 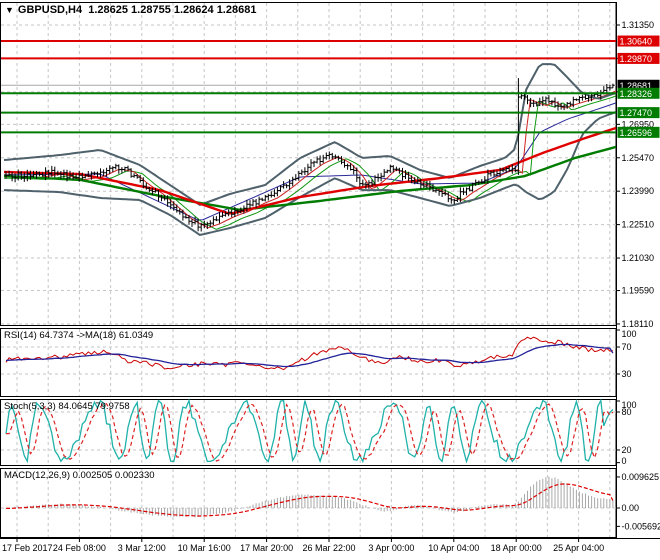 What do you see at coordinates (79, 548) in the screenshot?
I see `time-axis-label: 24 Feb 08:00` at bounding box center [79, 548].